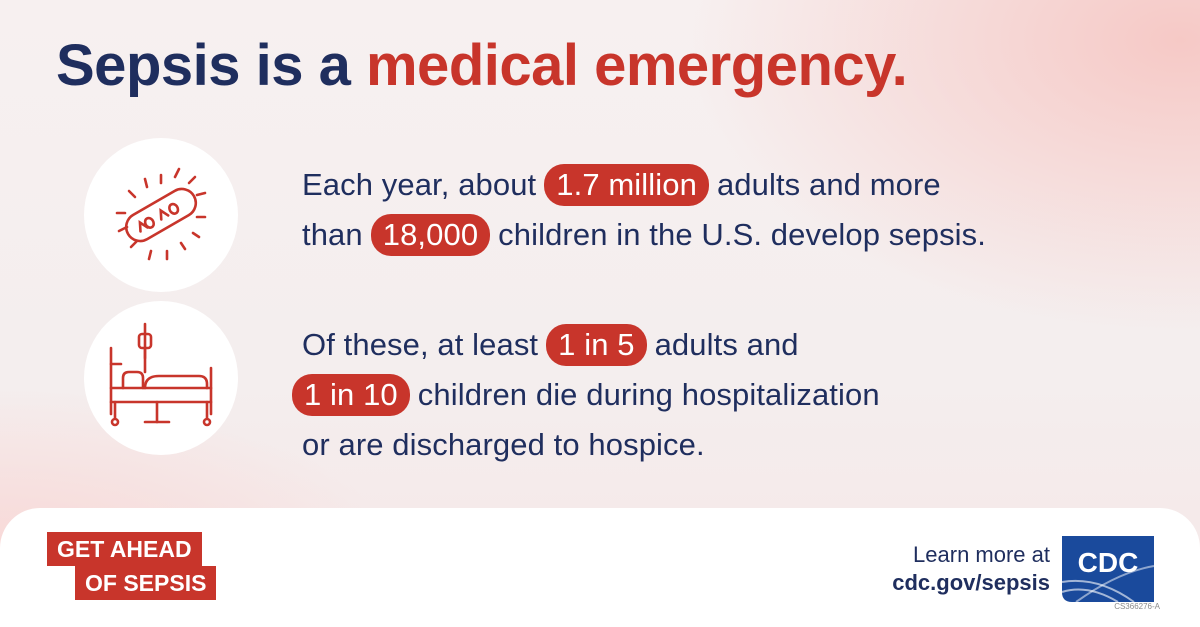  Describe the element at coordinates (596, 345) in the screenshot. I see `stat2-adults-pill: 1 in 5` at that location.